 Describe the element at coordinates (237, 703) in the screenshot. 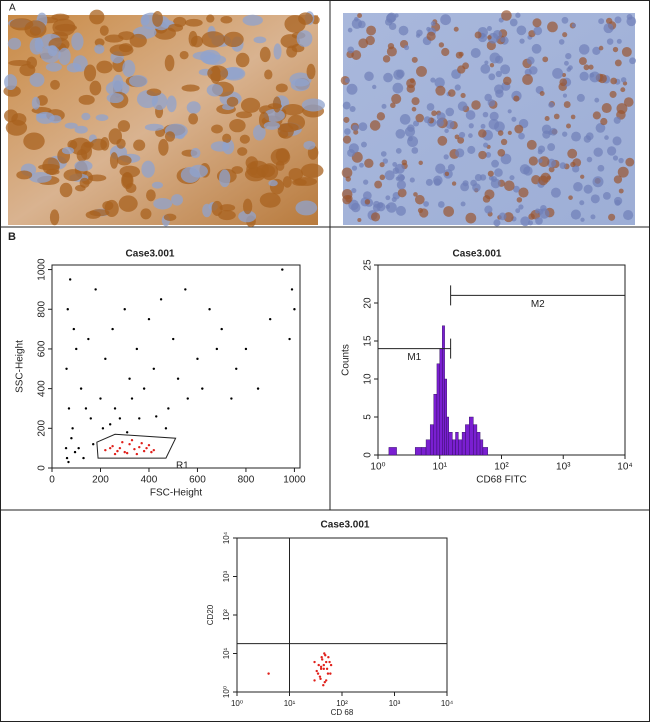

I see `x-tick-label: 10⁰` at that location.